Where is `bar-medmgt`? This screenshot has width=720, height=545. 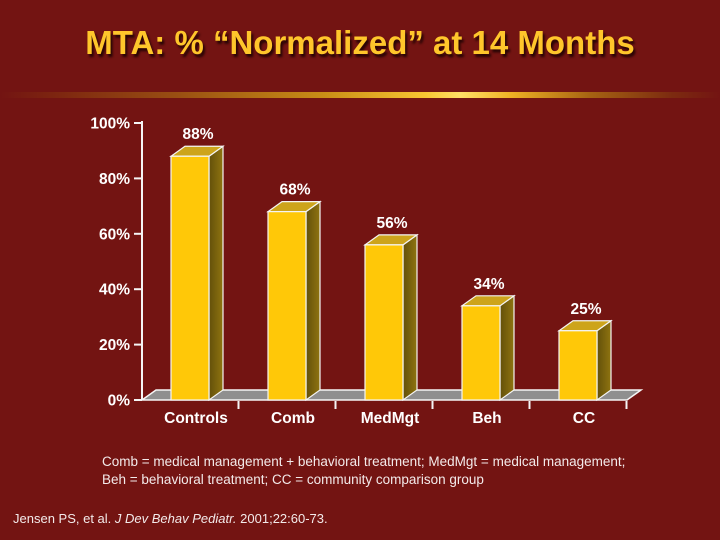
bar-medmgt is located at coordinates (384, 322).